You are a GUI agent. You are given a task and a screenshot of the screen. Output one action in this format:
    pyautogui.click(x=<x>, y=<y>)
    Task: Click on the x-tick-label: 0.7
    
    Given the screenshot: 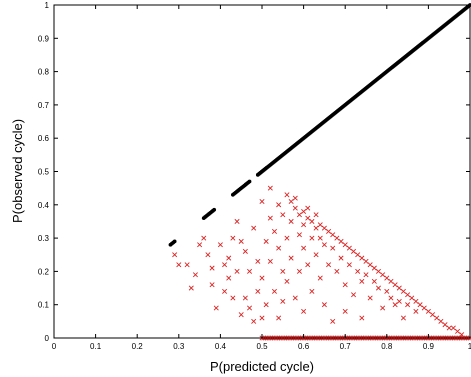 What is the action you would take?
    pyautogui.click(x=346, y=346)
    